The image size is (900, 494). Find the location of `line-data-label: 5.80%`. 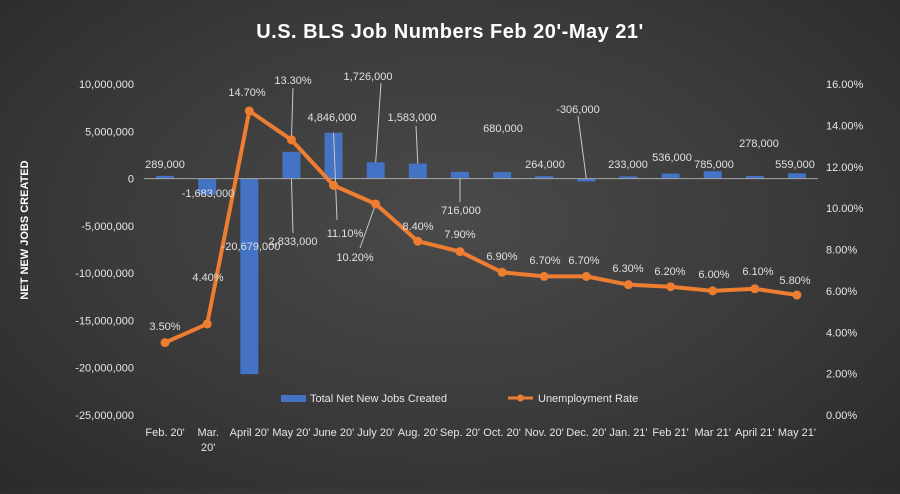

line-data-label: 5.80% is located at coordinates (794, 281).